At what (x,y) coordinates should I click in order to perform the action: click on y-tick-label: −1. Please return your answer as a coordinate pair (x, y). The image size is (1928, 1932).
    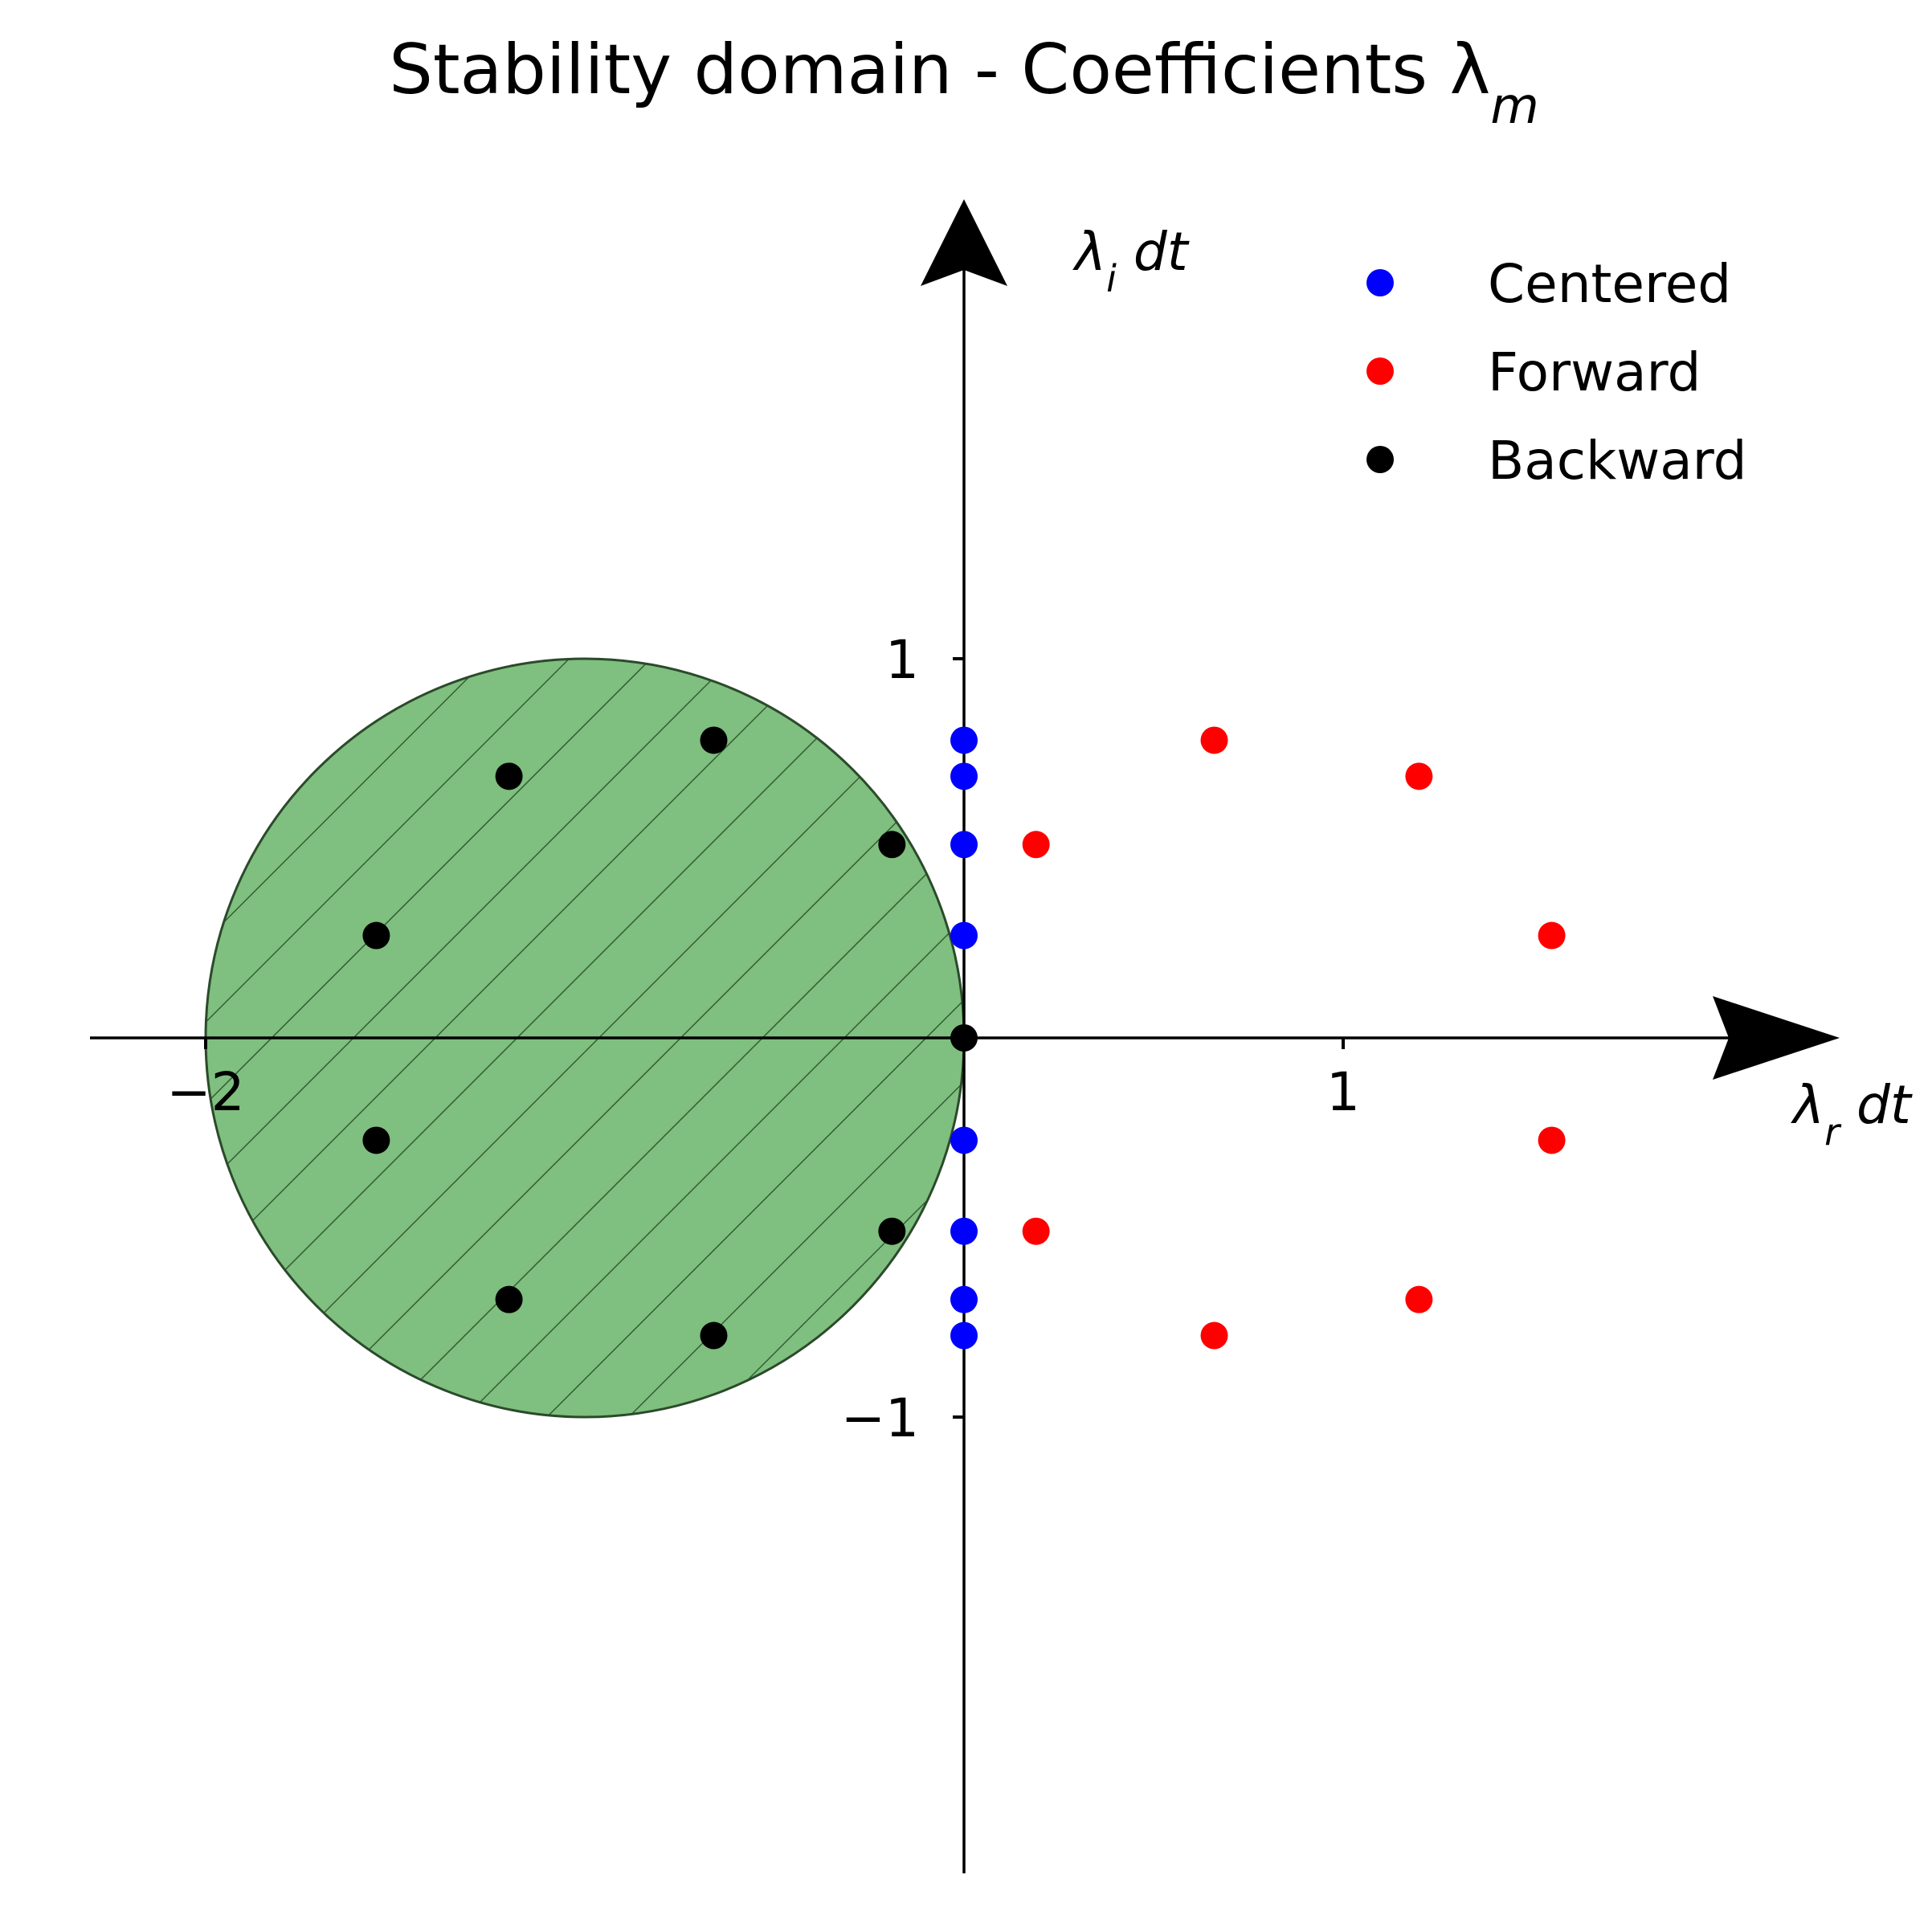
    Looking at the image, I should click on (880, 1418).